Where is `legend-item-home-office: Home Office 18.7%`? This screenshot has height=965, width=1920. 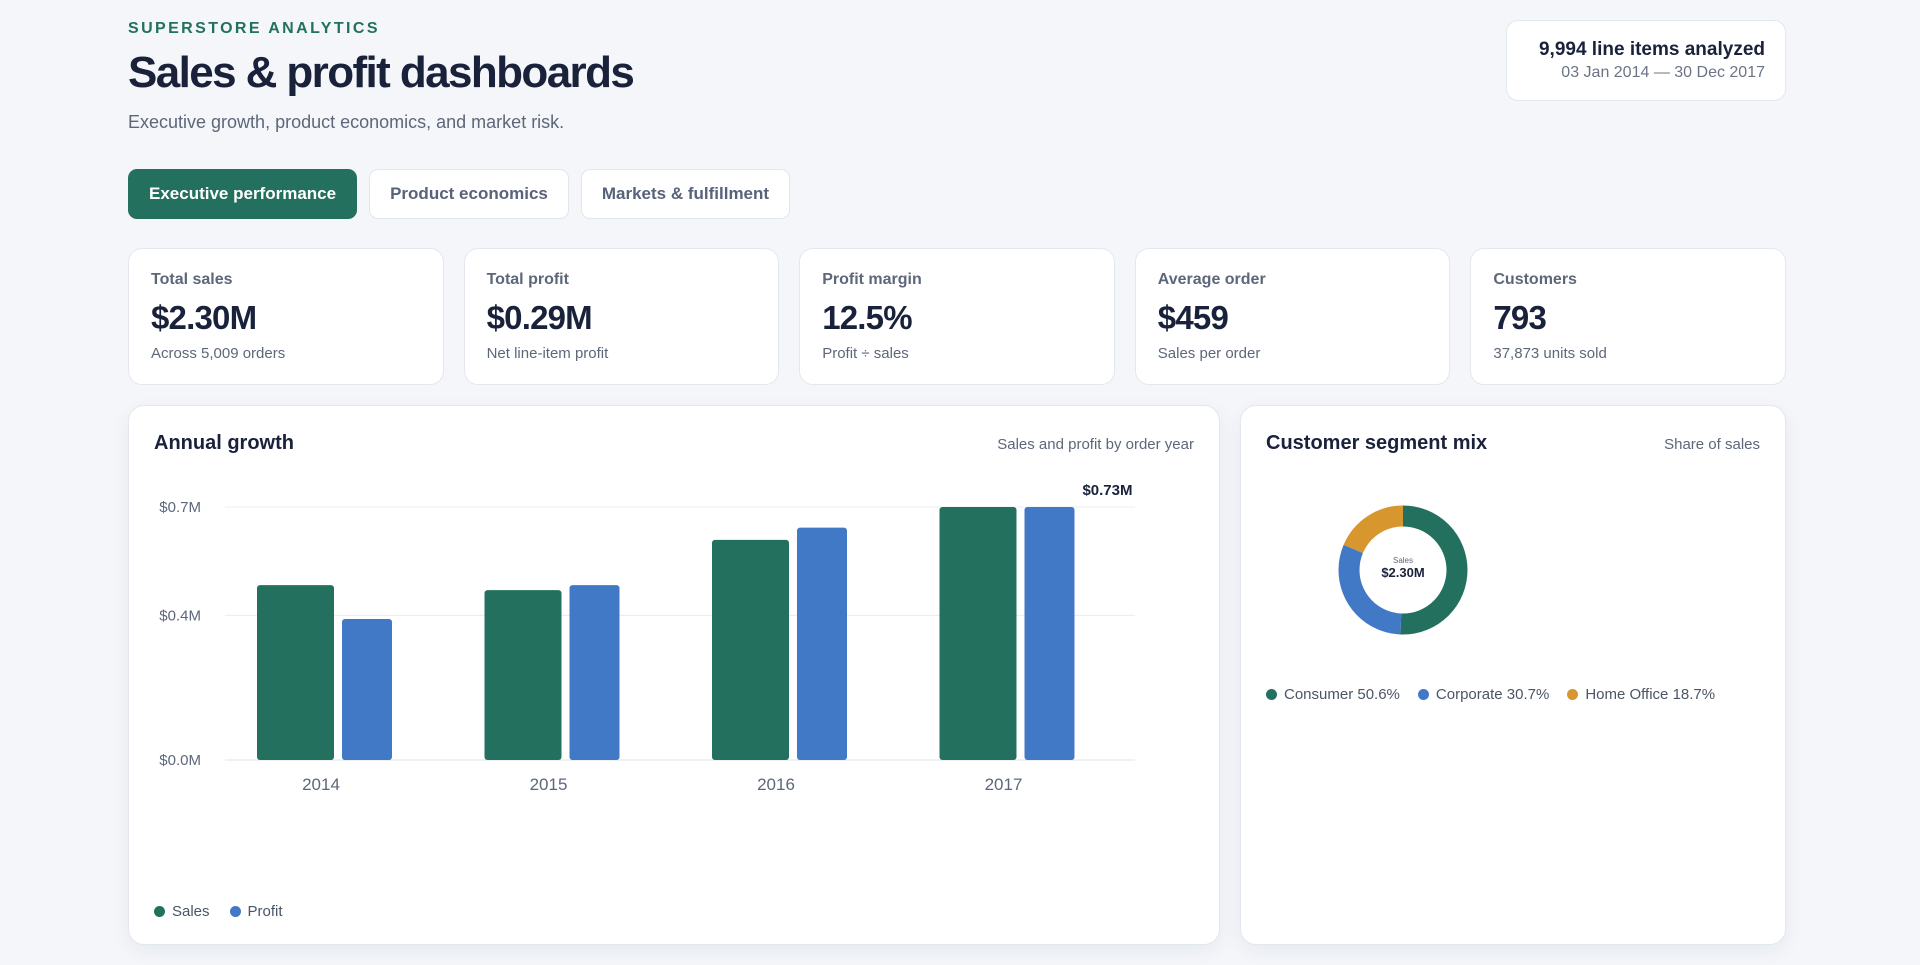 legend-item-home-office: Home Office 18.7% is located at coordinates (1641, 694).